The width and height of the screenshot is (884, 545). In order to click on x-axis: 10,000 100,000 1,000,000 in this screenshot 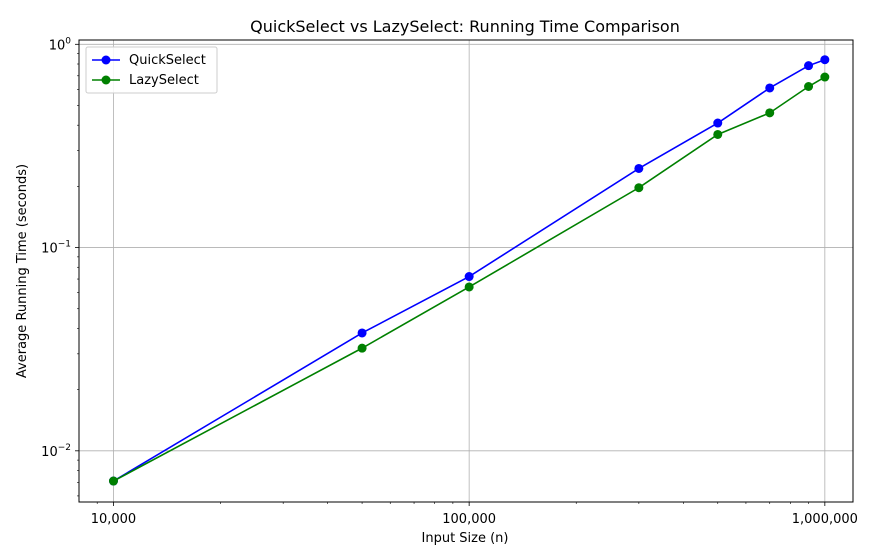, I will do `click(474, 514)`.